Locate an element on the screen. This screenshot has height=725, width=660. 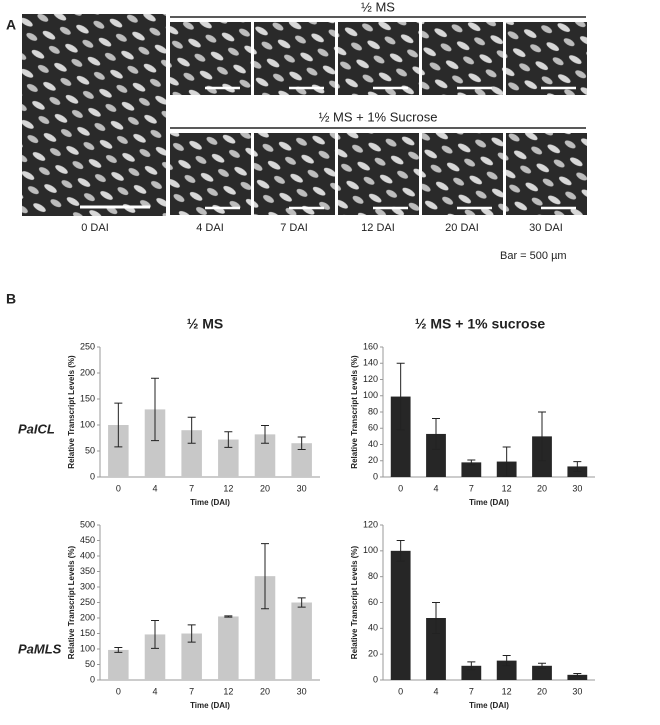
y-tick-label: 300 is located at coordinates (87, 586).